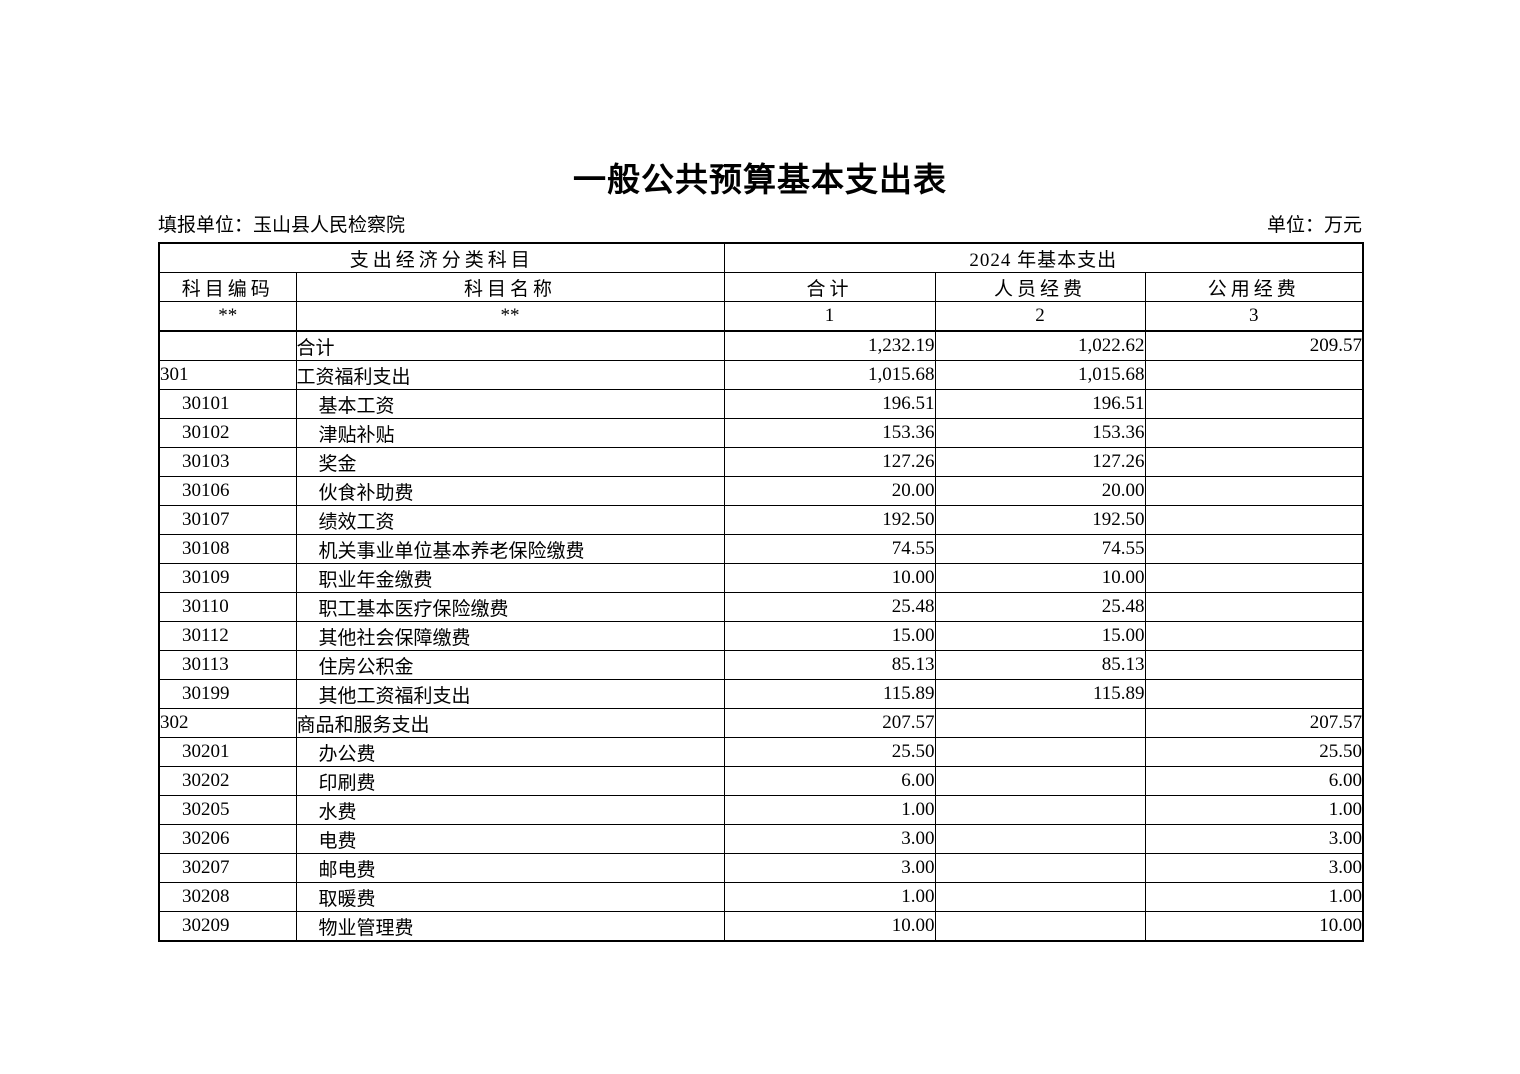 The height and width of the screenshot is (1074, 1520). Describe the element at coordinates (510, 316) in the screenshot. I see `placeholder-name: **` at that location.